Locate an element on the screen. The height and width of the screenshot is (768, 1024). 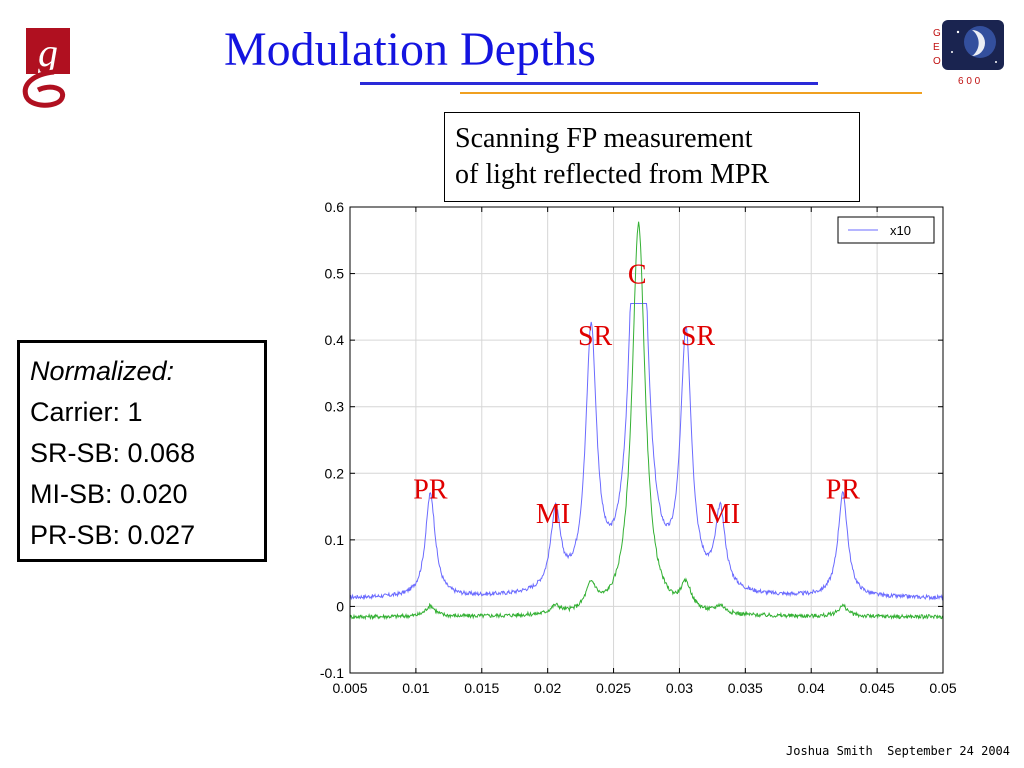
x-tick-label: 0.035 is located at coordinates (745, 688).